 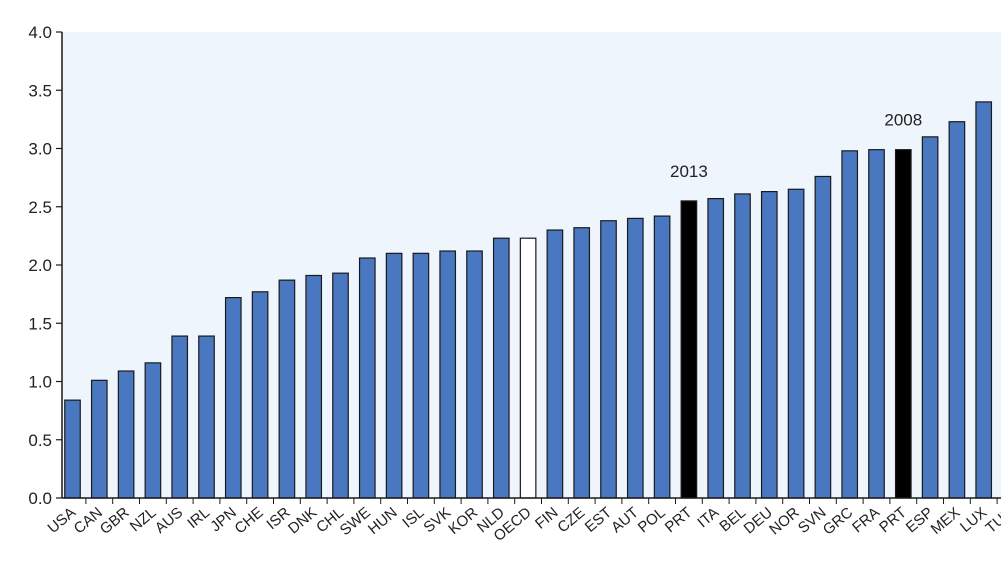 I want to click on x-tick-label: FRA, so click(x=866, y=520).